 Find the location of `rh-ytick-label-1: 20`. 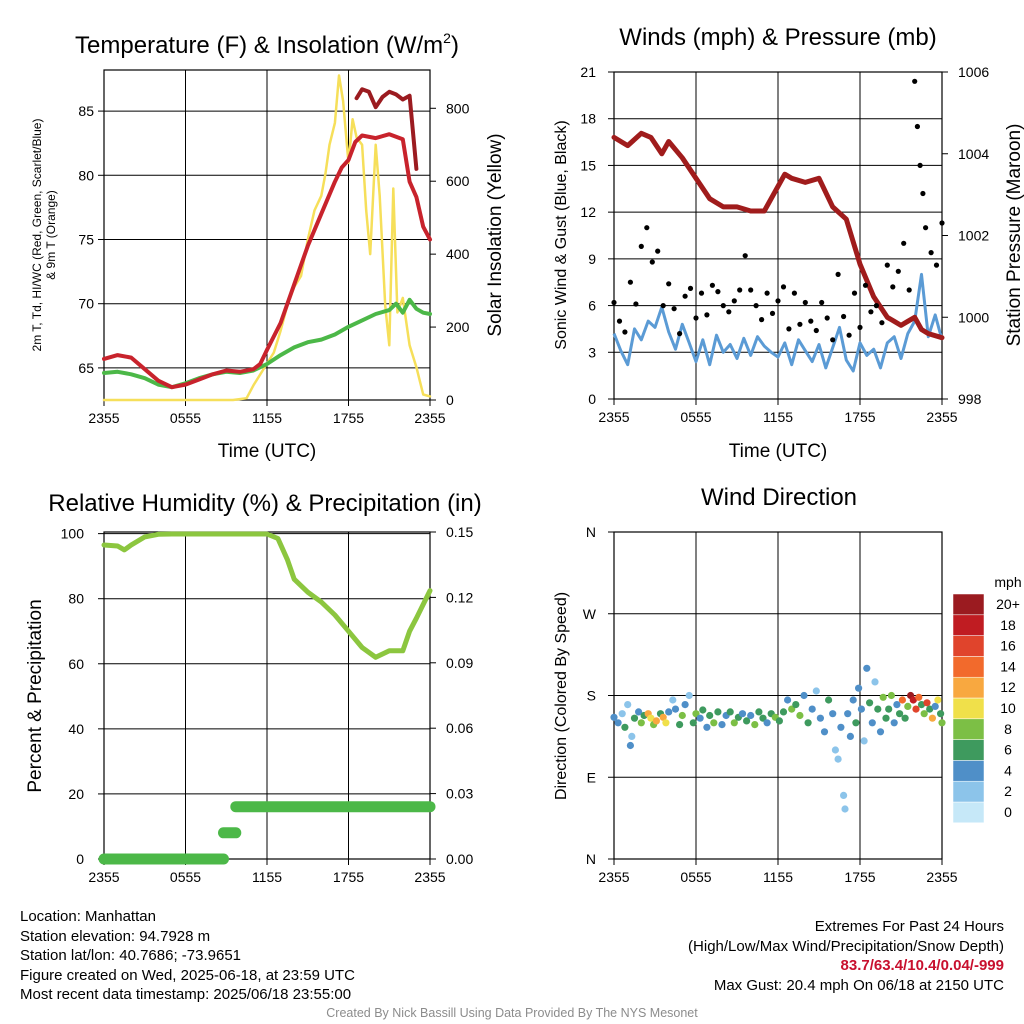

rh-ytick-label-1: 20 is located at coordinates (76, 794).